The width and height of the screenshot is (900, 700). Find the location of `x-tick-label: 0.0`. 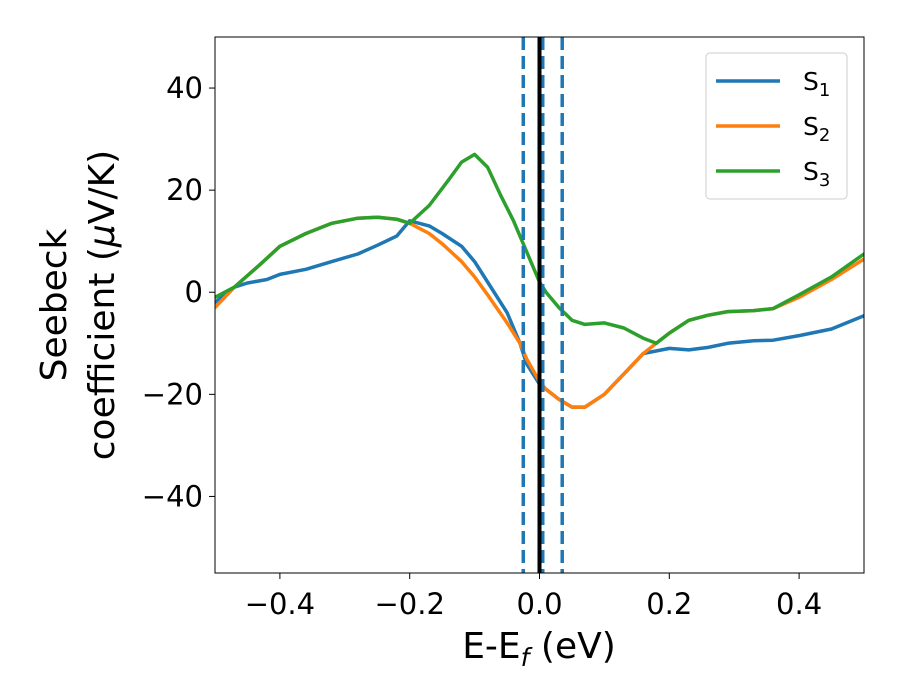

x-tick-label: 0.0 is located at coordinates (539, 604).